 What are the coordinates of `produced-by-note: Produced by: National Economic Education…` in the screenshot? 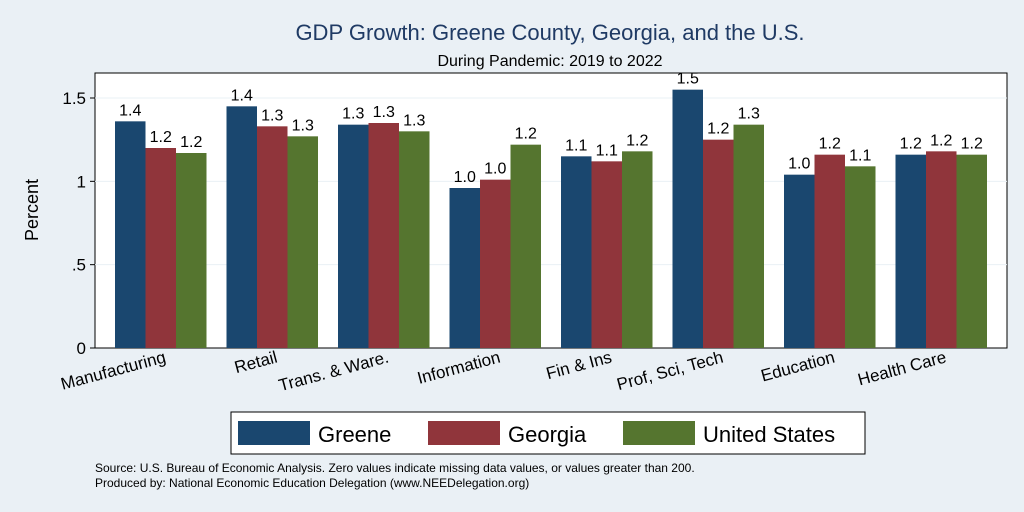 It's located at (312, 483).